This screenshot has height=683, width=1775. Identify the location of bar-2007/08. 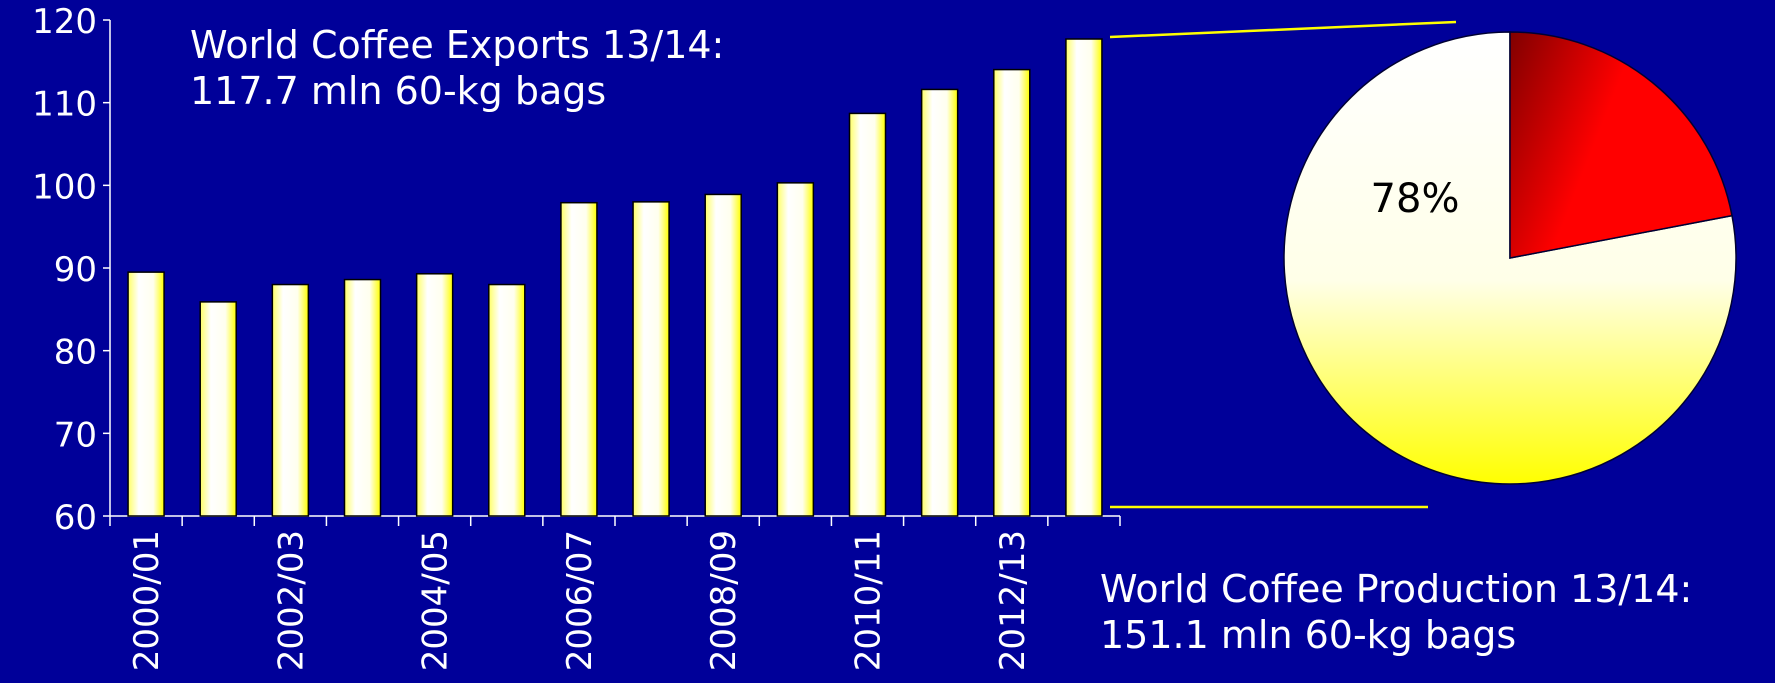
(651, 359).